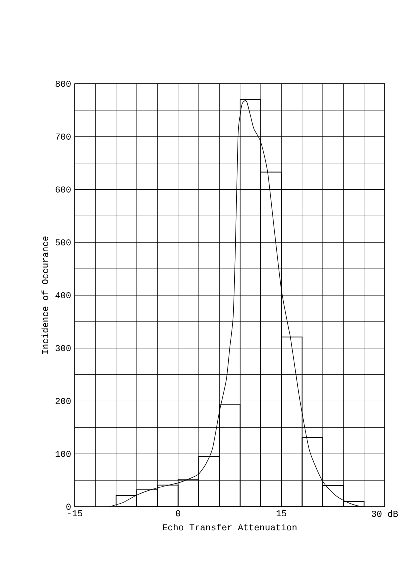 This screenshot has width=420, height=571. Describe the element at coordinates (178, 513) in the screenshot. I see `x-tick-label: 0` at that location.